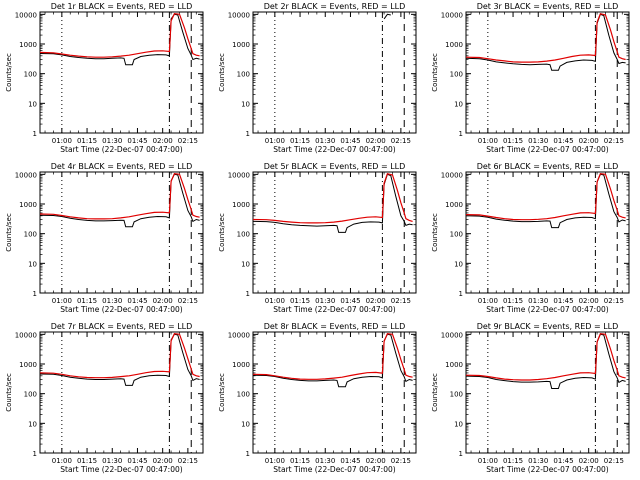  What do you see at coordinates (122, 6) in the screenshot?
I see `chart-title: Det 1r BLACK = Events, RED = LLD` at bounding box center [122, 6].